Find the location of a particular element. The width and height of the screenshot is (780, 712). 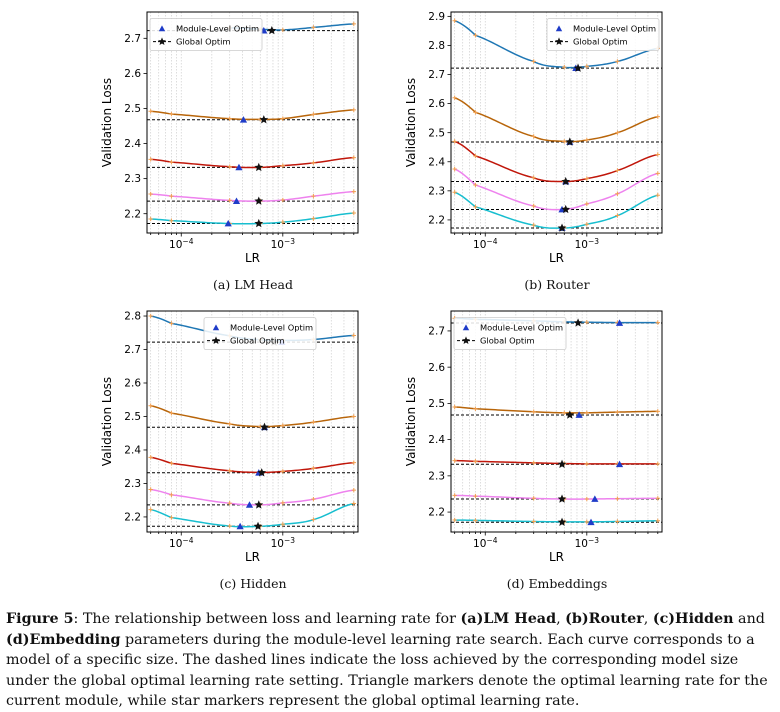

y-tick-label: 2.6 is located at coordinates (132, 384).